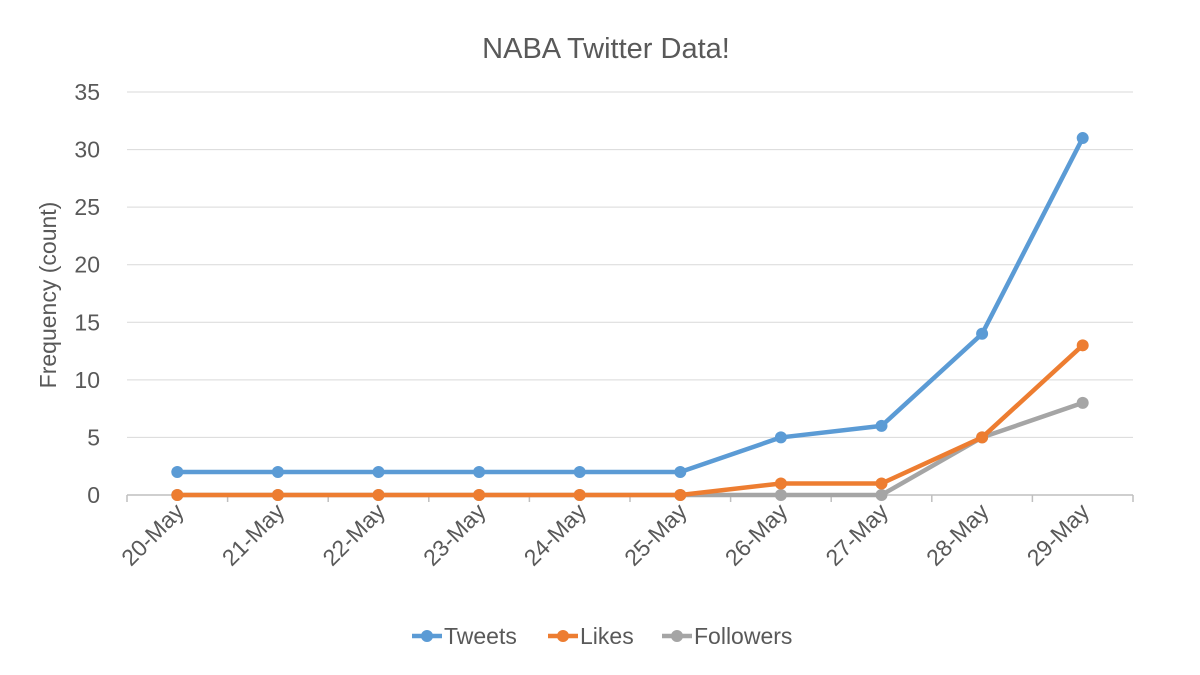 The height and width of the screenshot is (675, 1200). I want to click on x-tick-label: 28-May, so click(957, 534).